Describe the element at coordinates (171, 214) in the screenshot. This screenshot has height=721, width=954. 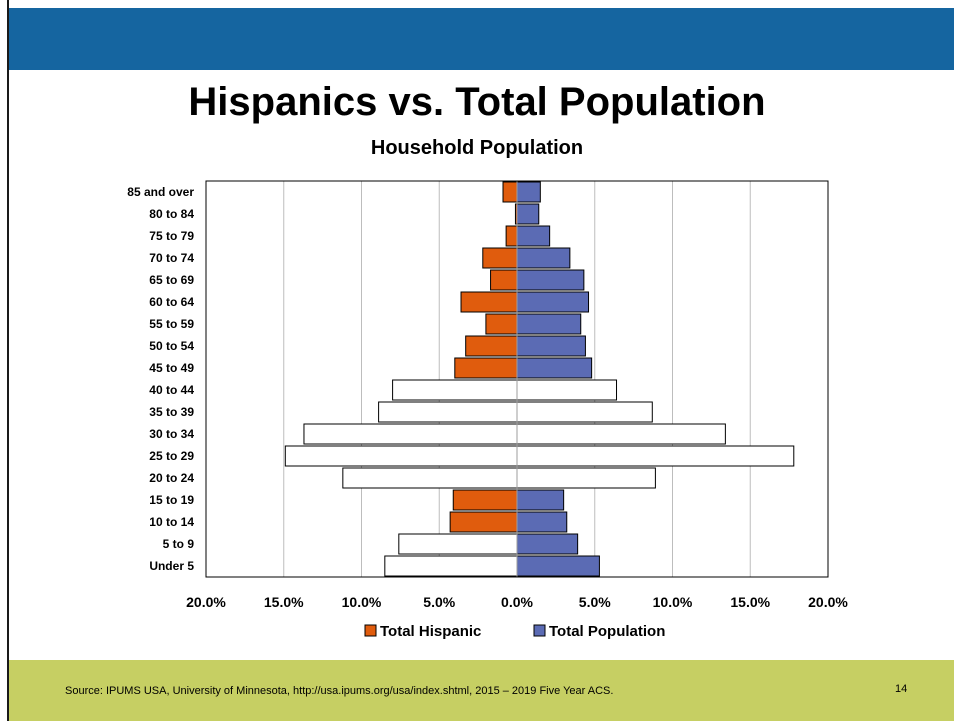
I see `category-label: 80 to 84` at that location.